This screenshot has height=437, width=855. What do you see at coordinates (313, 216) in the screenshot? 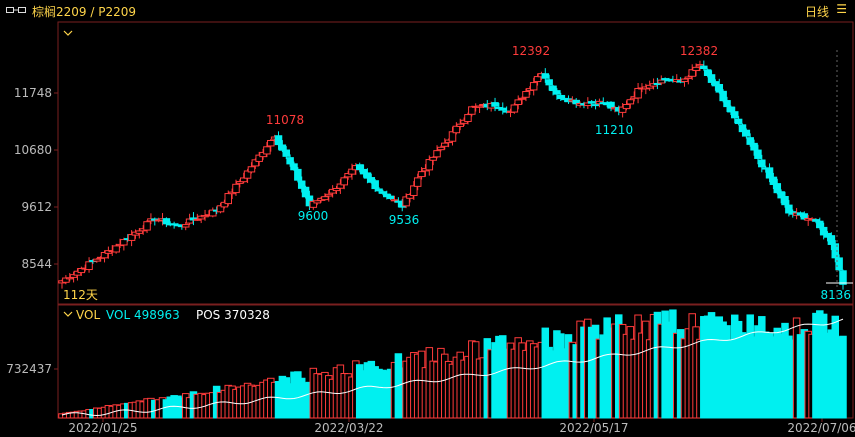
I see `price-annotation: 9600` at bounding box center [313, 216].